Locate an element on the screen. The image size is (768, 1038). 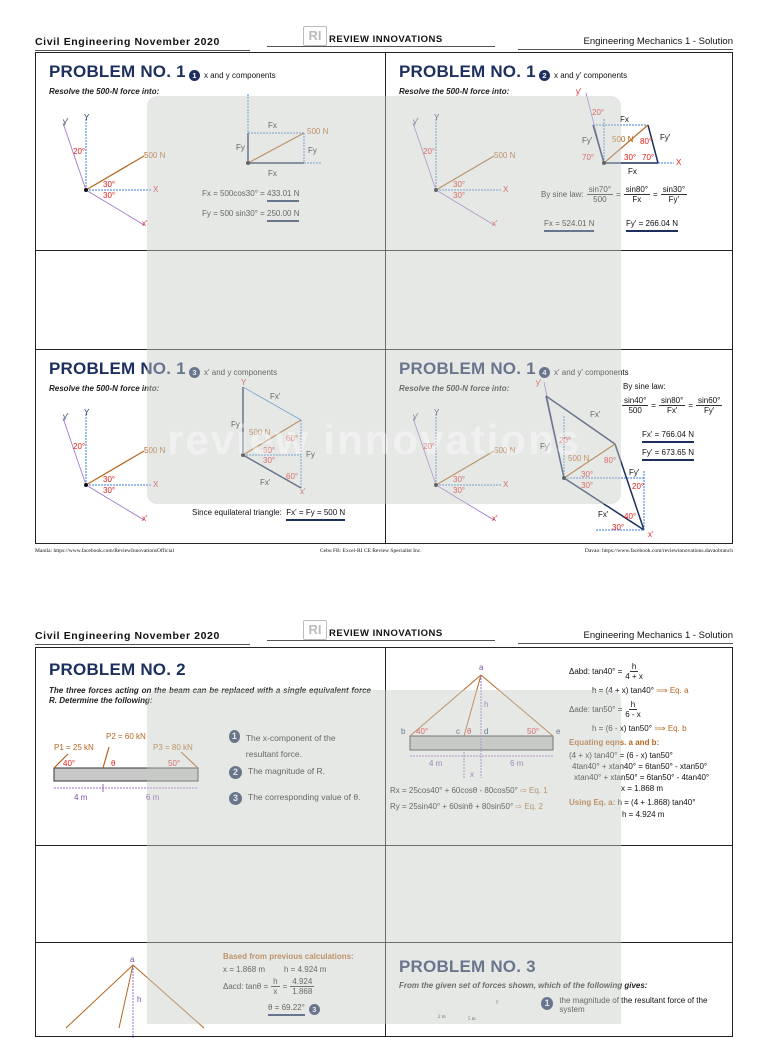
problem-prompt: Resolve the 500-N force into: is located at coordinates (454, 388).